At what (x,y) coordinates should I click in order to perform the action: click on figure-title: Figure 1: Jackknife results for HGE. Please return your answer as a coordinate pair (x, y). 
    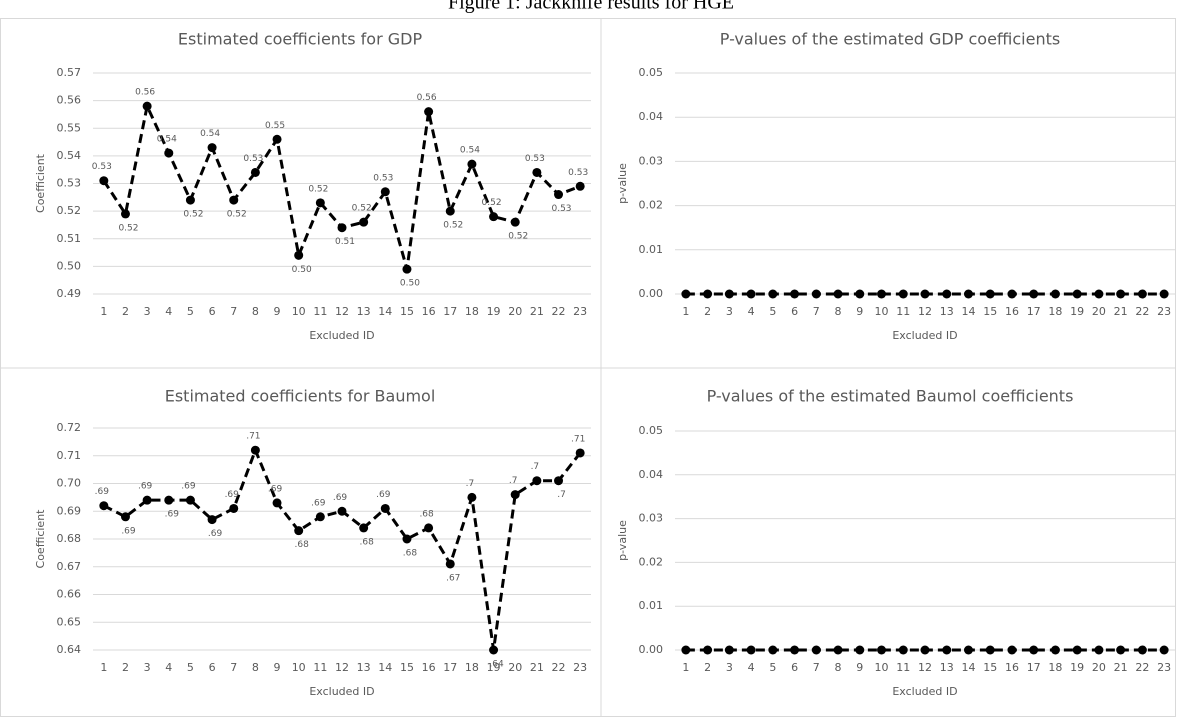
    Looking at the image, I should click on (591, 7).